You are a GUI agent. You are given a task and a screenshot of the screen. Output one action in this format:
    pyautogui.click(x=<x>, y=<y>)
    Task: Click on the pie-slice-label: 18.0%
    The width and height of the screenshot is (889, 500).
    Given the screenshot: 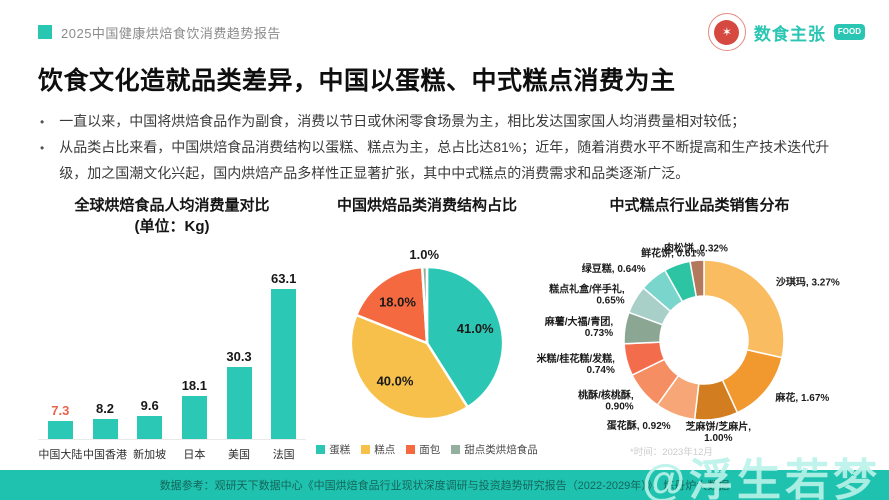 What is the action you would take?
    pyautogui.click(x=397, y=301)
    